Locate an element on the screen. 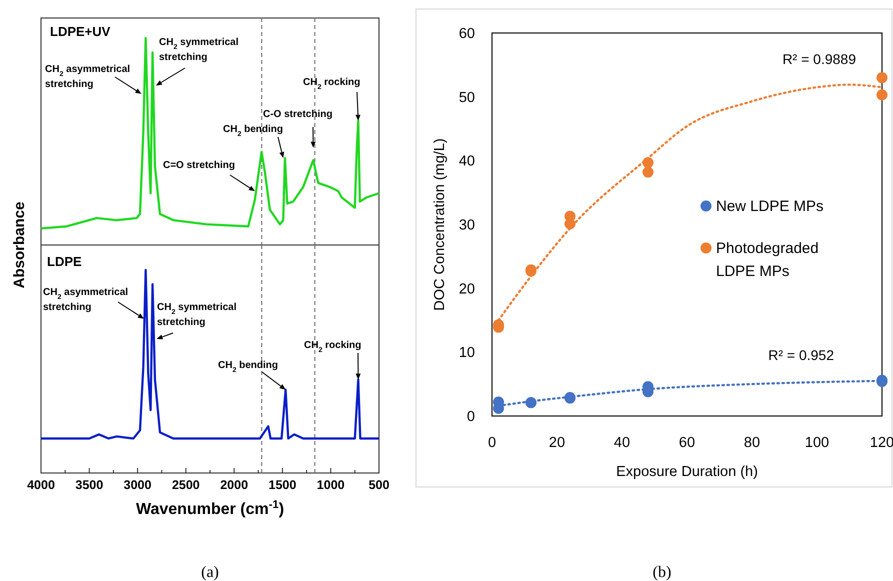 The width and height of the screenshot is (893, 581). y-axis-title: Absorbance is located at coordinates (19, 245).